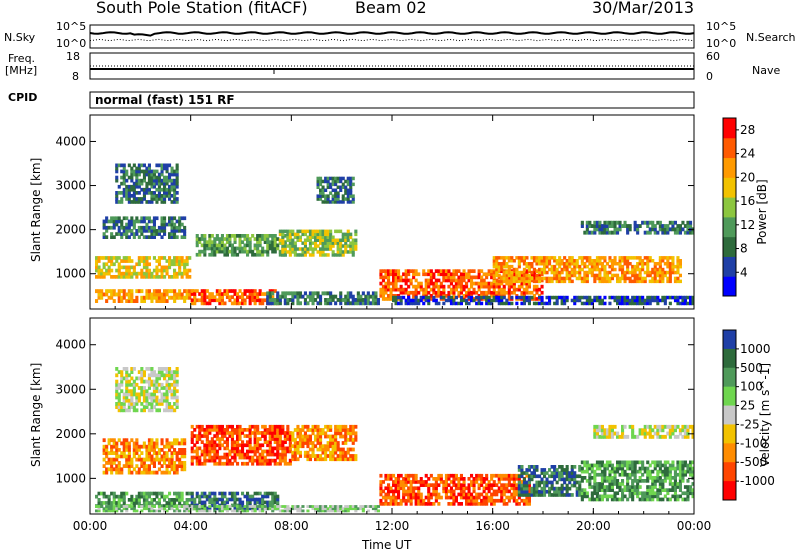 The width and height of the screenshot is (800, 554). Describe the element at coordinates (202, 8) in the screenshot. I see `station-title: South Pole Station (fitACF)` at that location.